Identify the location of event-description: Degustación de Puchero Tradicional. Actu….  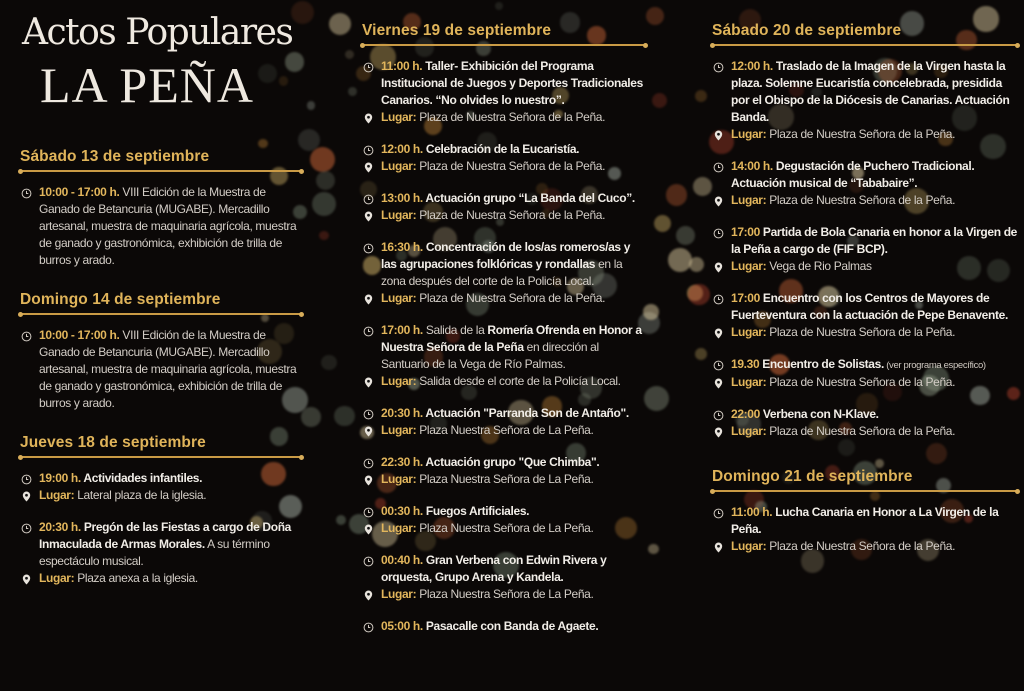
(853, 174).